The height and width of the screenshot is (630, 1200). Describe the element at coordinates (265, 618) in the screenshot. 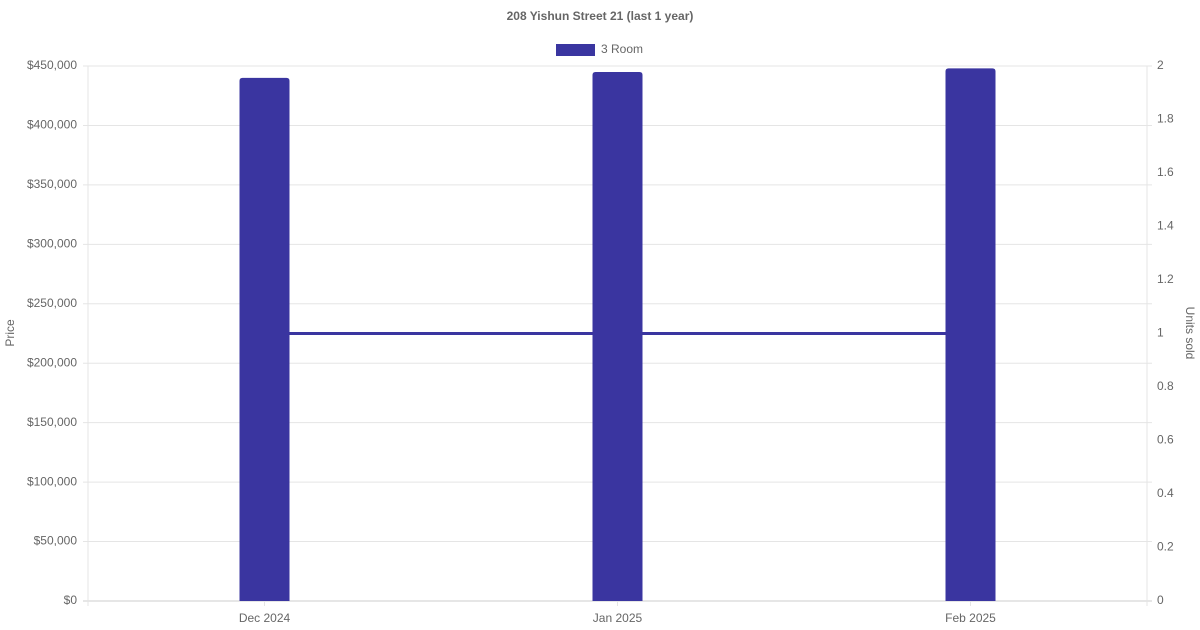

I see `x-tick-label: Dec 2024` at that location.